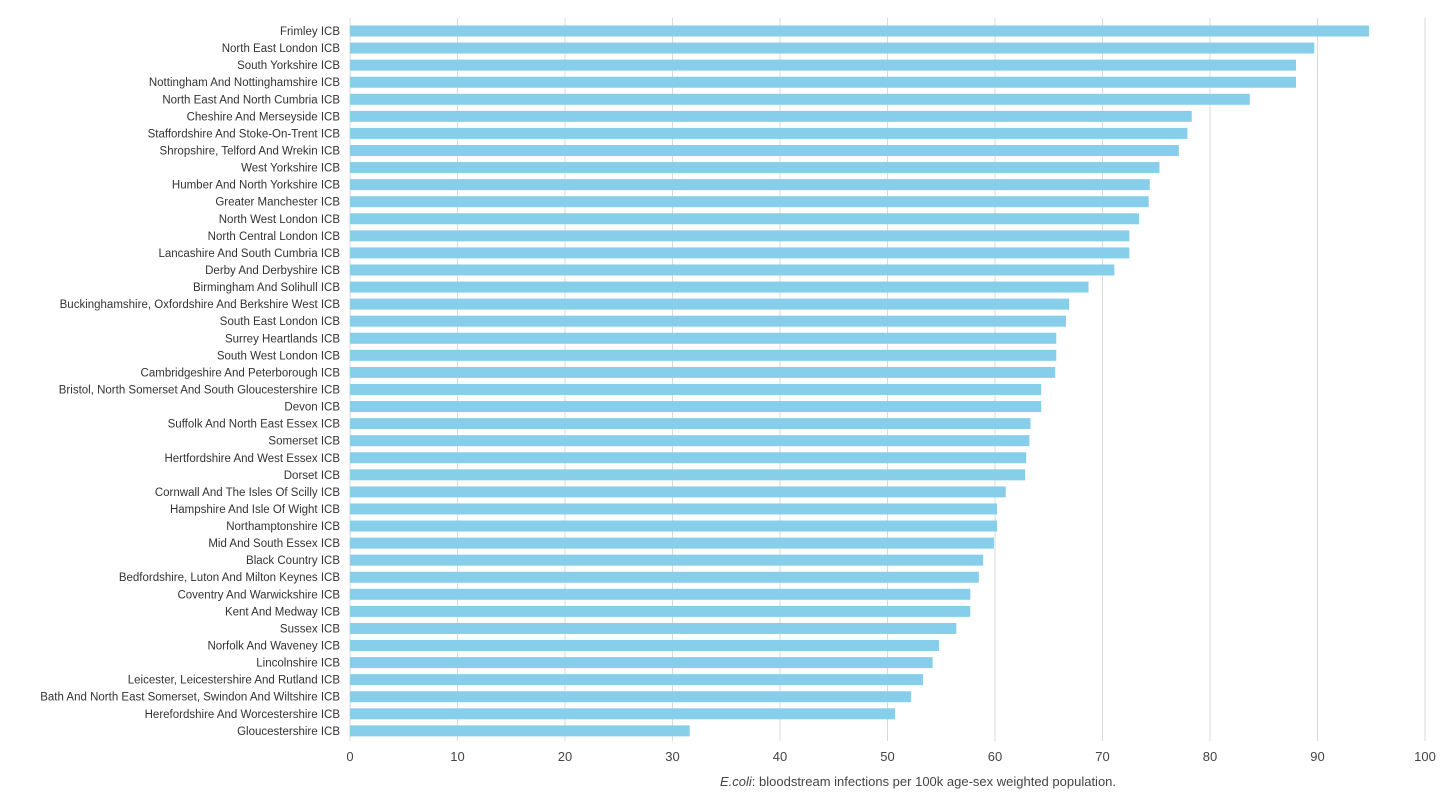 The image size is (1454, 797). What do you see at coordinates (736, 781) in the screenshot?
I see `x-axis-title-italic: E.coli` at bounding box center [736, 781].